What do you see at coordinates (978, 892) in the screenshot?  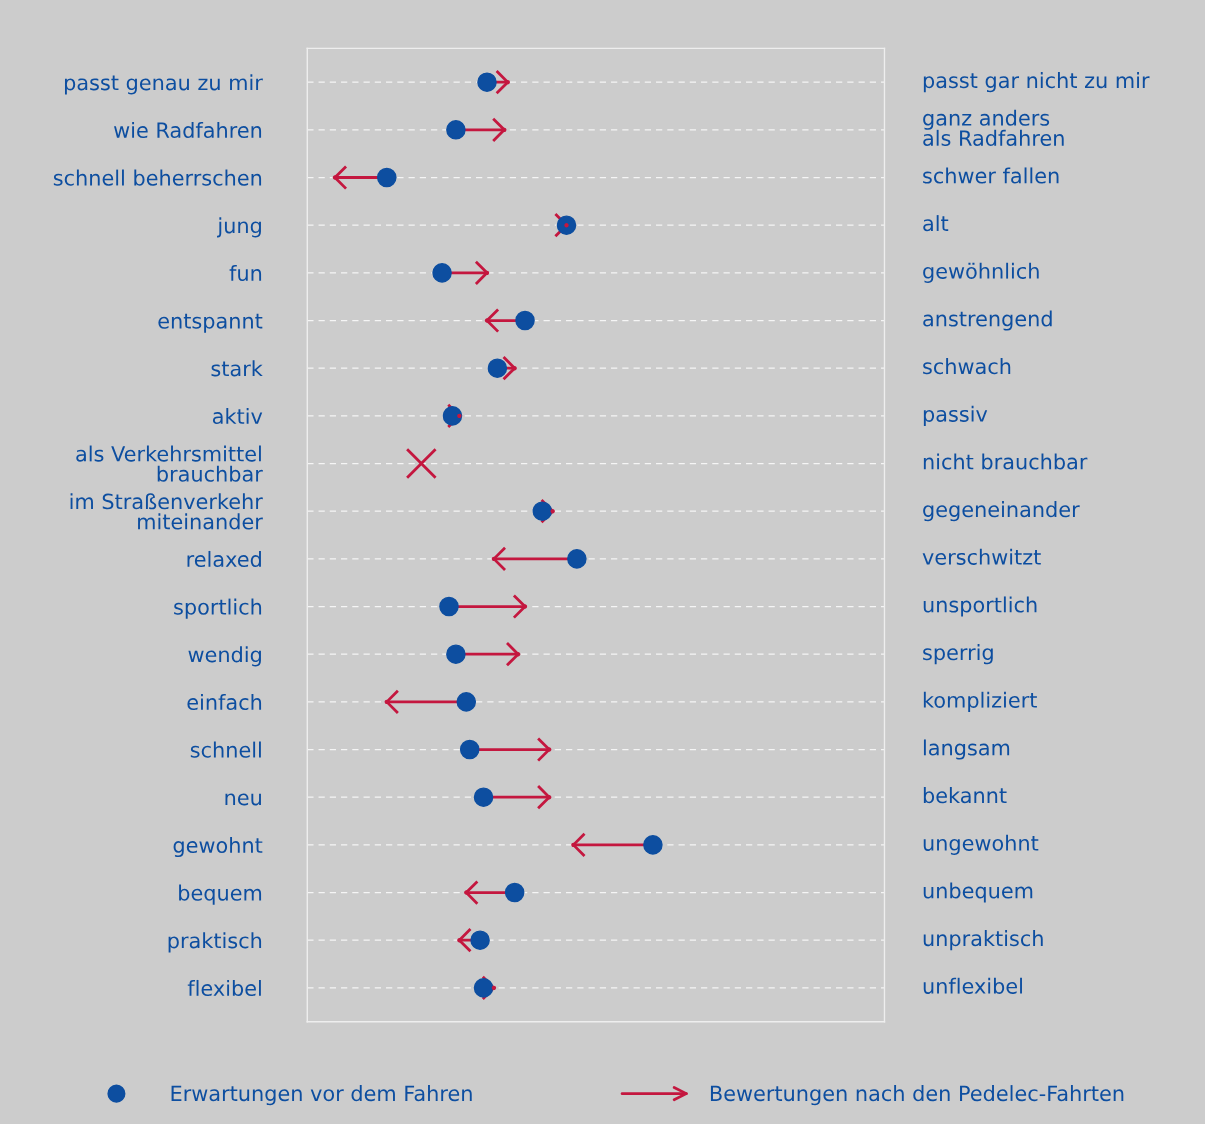 I see `text: unbequem` at bounding box center [978, 892].